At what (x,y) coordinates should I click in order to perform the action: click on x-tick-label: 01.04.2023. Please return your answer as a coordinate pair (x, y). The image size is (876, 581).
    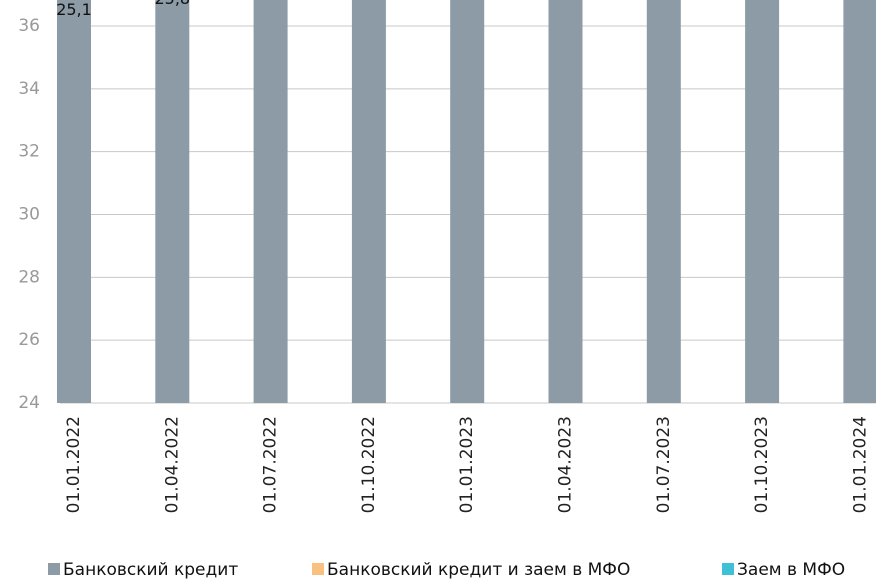
    Looking at the image, I should click on (566, 464).